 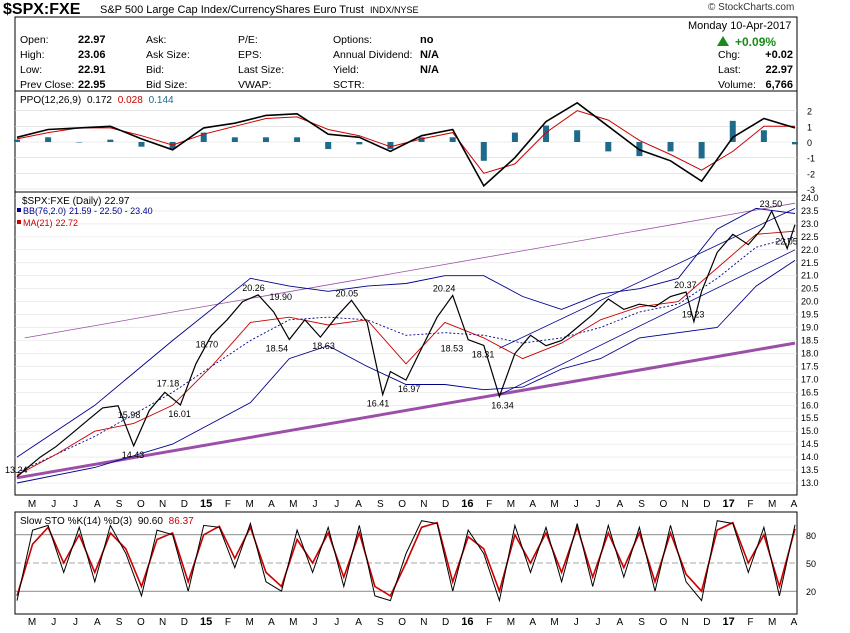 I want to click on x-axis-label: 17, so click(x=729, y=622).